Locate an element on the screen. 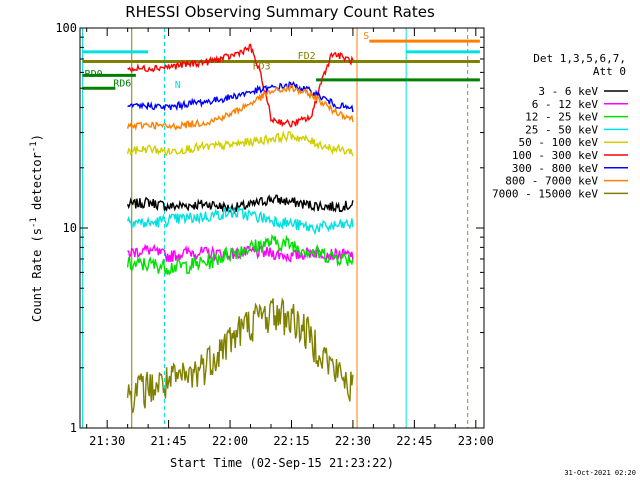 This screenshot has width=640, height=480. chart-title: RHESSI Observing Summary Count Rates is located at coordinates (280, 12).